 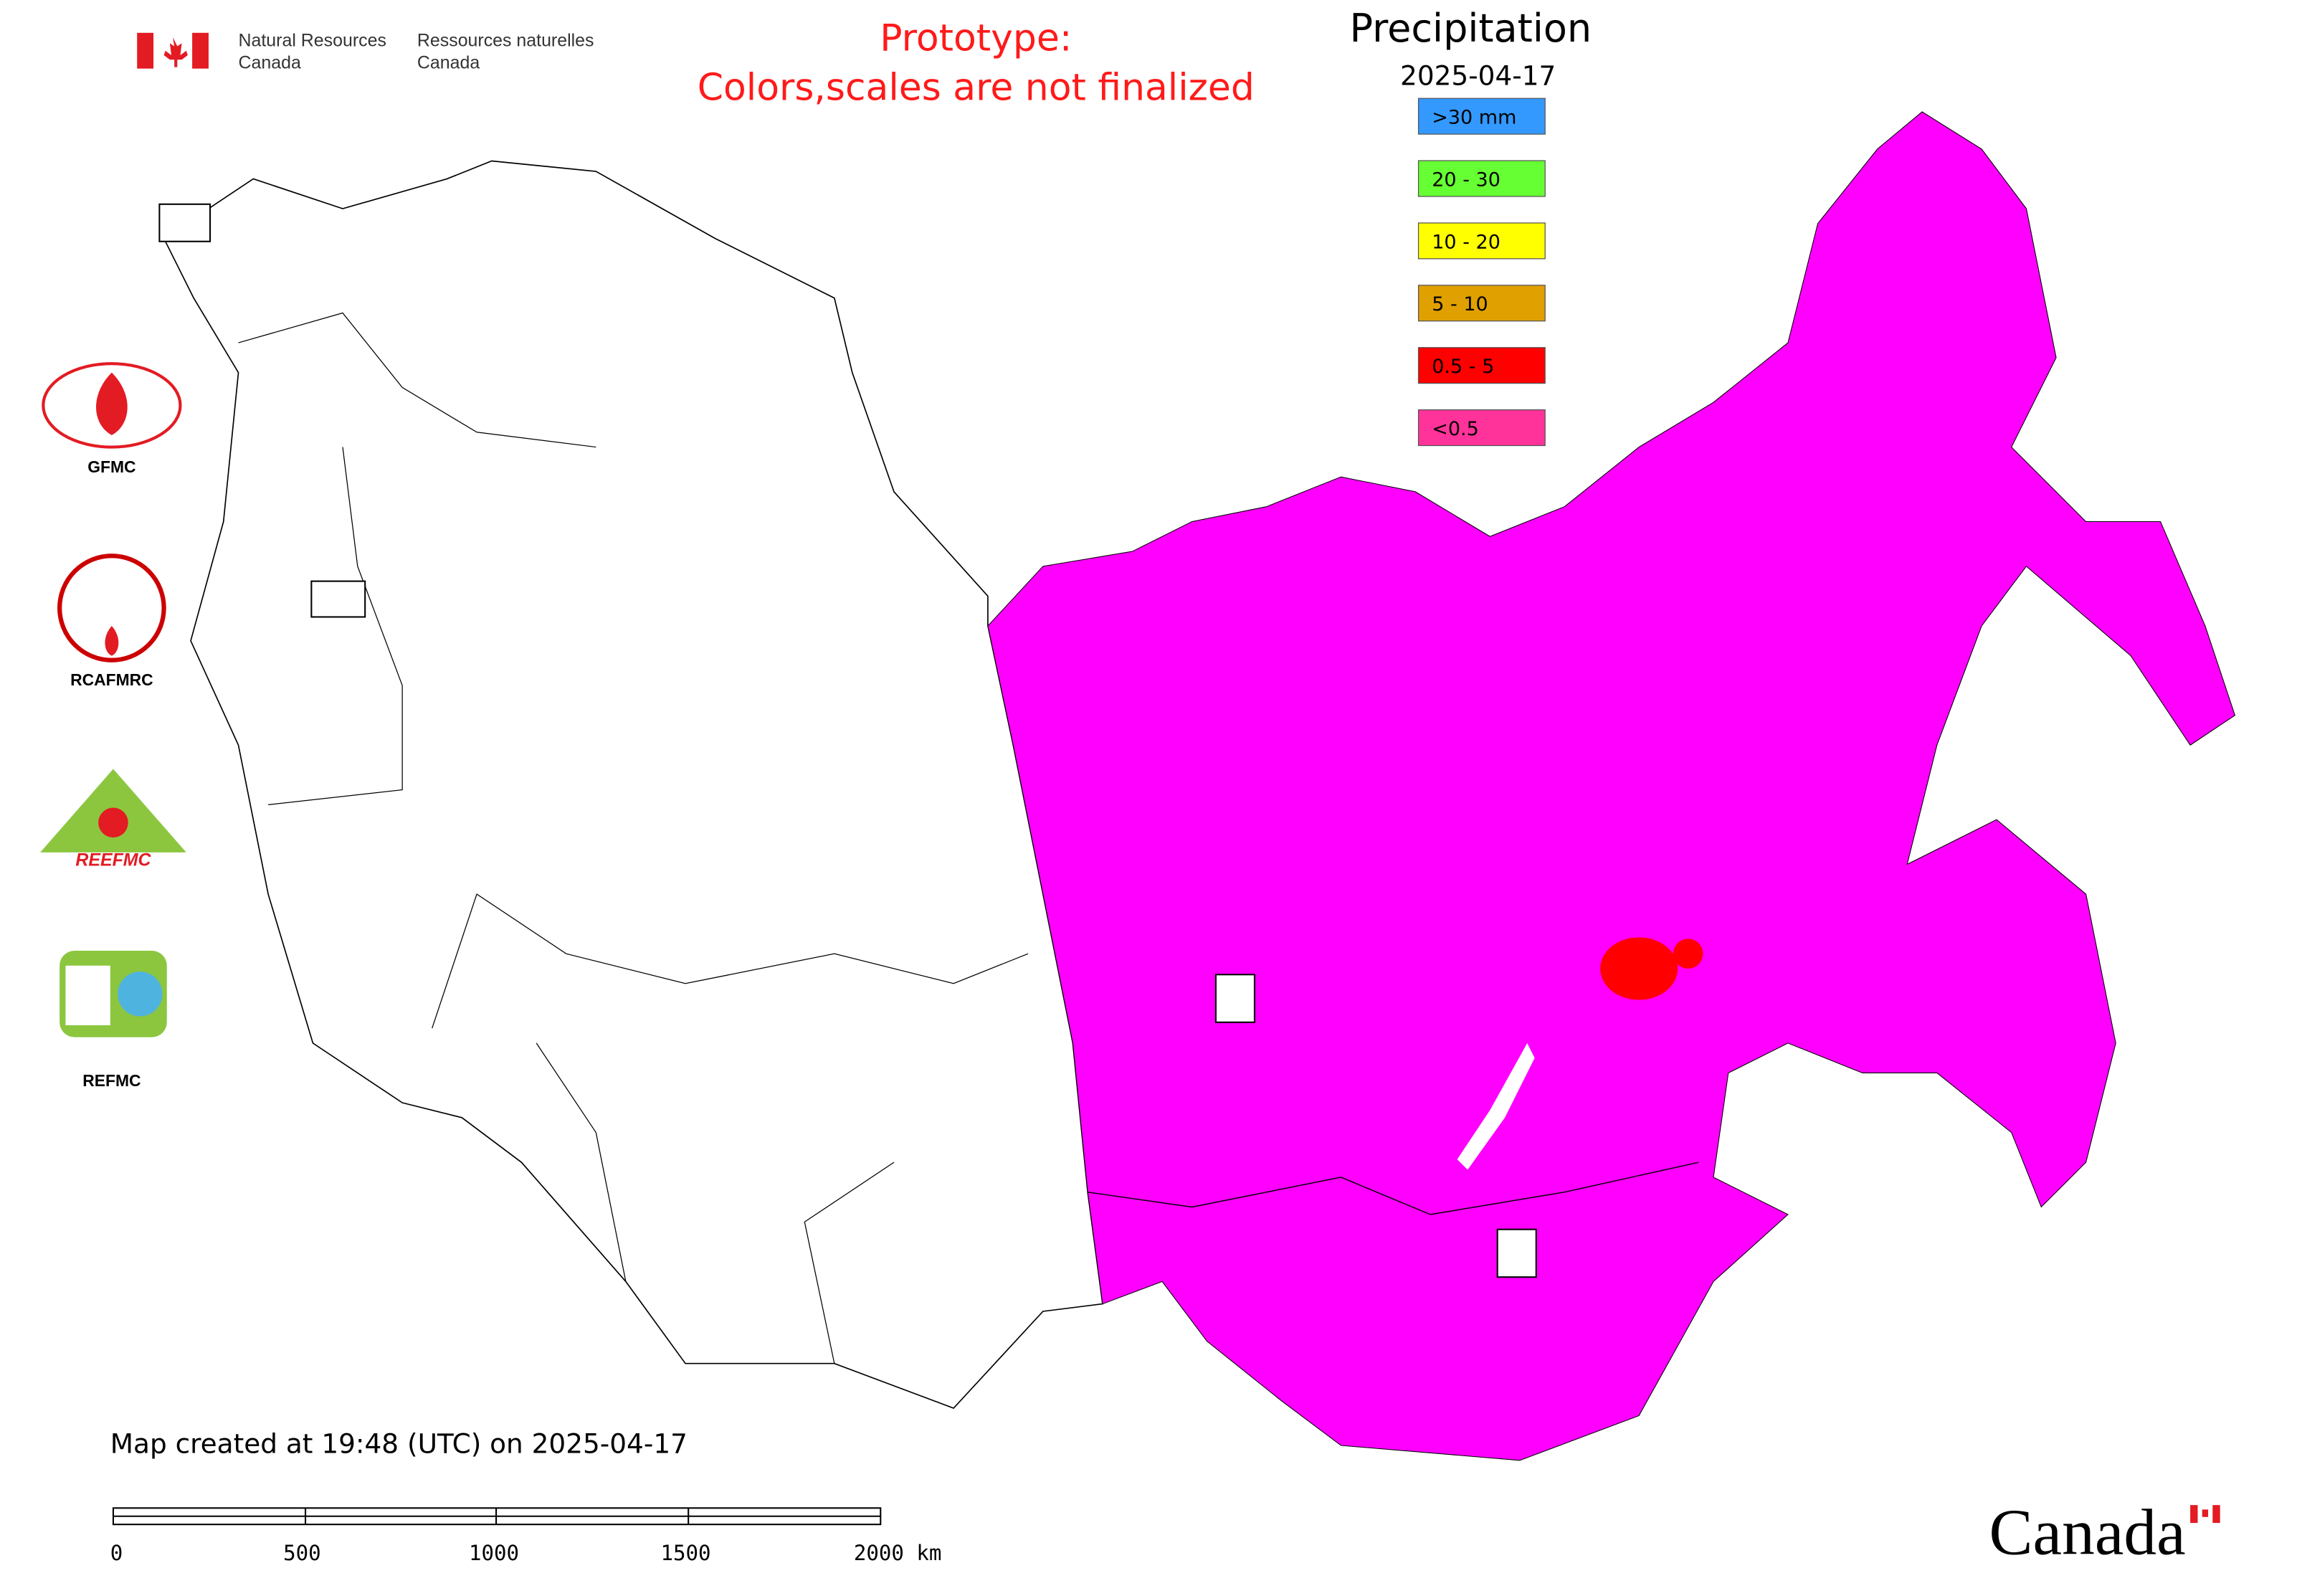 I want to click on notice: Colors,scales are not finalized, so click(x=976, y=87).